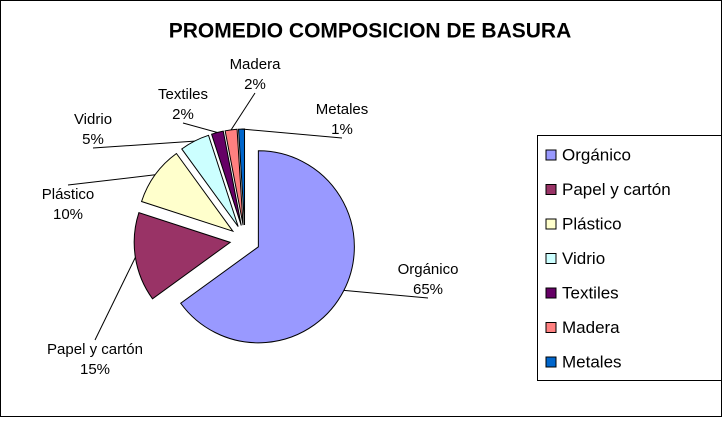 Image resolution: width=722 pixels, height=422 pixels. I want to click on data-label: 15%, so click(95, 369).